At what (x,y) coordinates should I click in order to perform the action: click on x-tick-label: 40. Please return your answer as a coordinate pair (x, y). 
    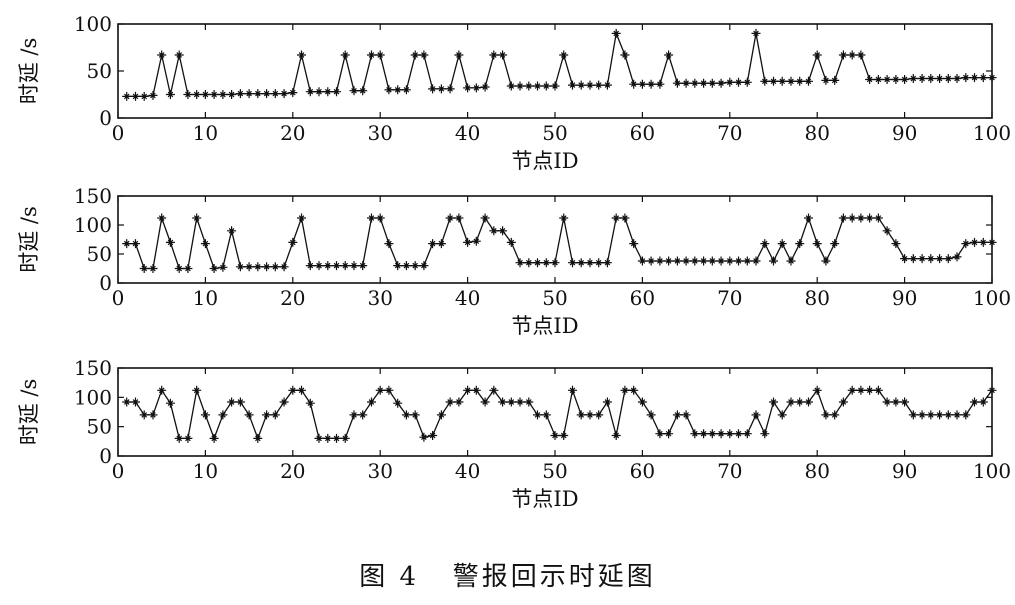
    Looking at the image, I should click on (467, 298).